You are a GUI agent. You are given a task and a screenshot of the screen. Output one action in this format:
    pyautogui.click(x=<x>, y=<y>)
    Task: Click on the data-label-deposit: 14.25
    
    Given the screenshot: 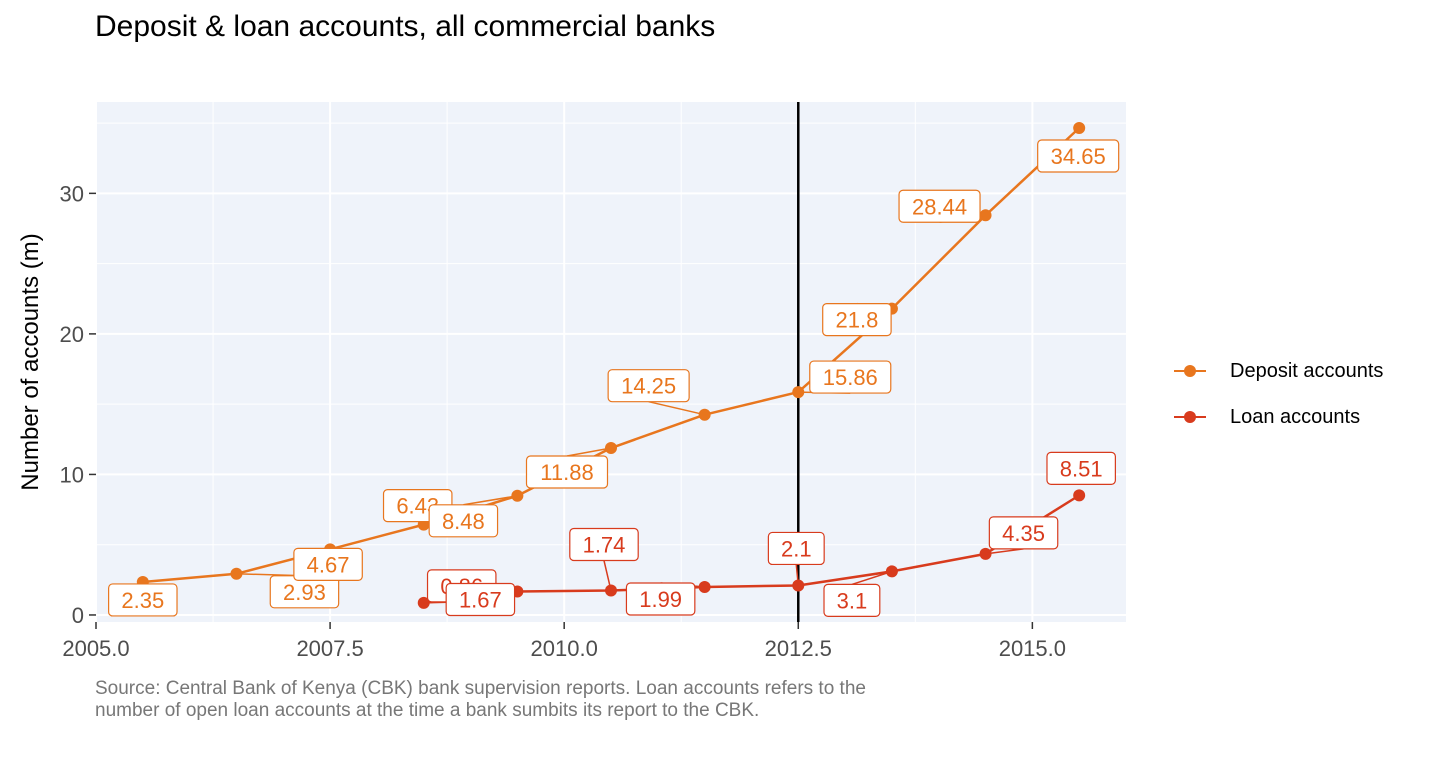 What is the action you would take?
    pyautogui.click(x=648, y=386)
    